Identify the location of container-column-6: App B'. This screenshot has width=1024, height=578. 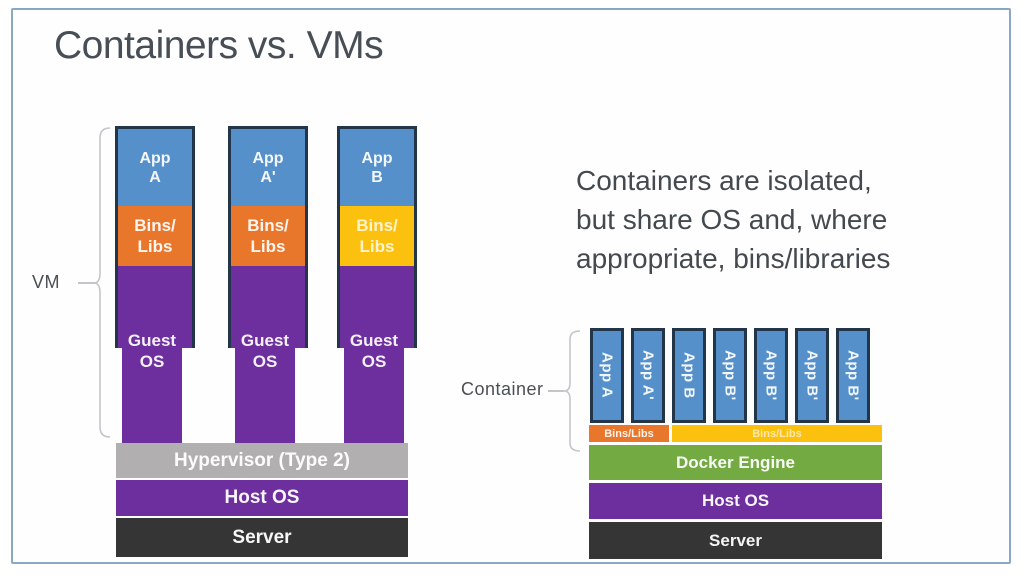
(812, 375).